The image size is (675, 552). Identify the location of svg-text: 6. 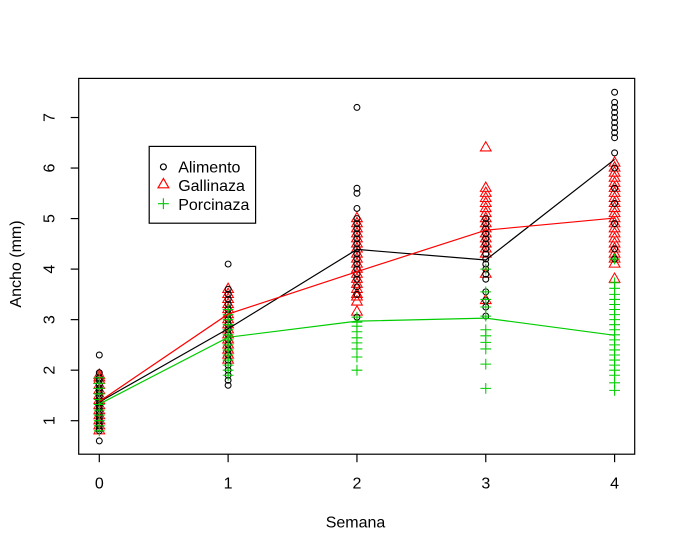
(50, 168).